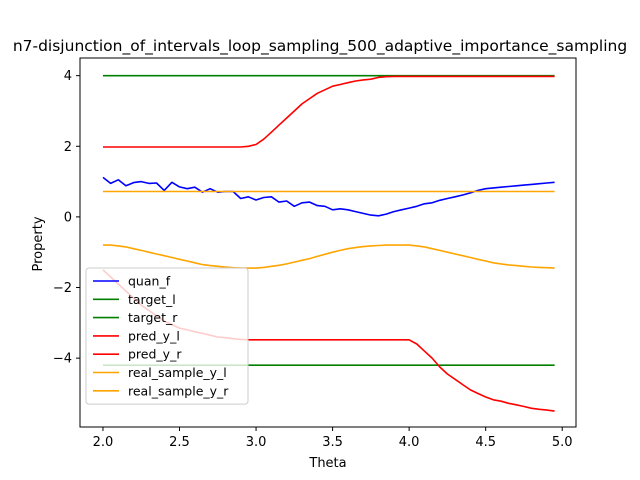 The height and width of the screenshot is (480, 640). I want to click on y-axis-label: Property, so click(38, 243).